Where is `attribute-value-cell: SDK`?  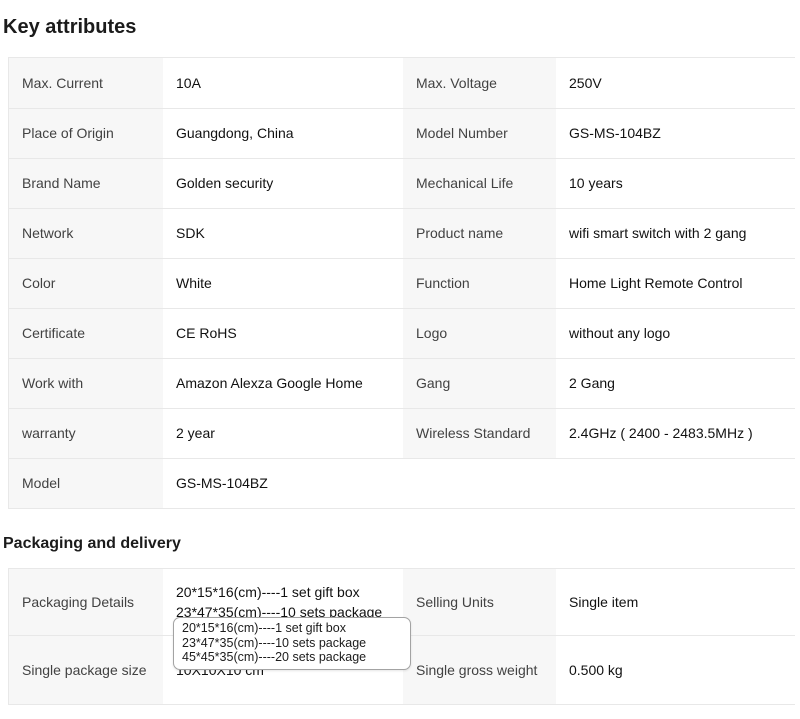 attribute-value-cell: SDK is located at coordinates (283, 233).